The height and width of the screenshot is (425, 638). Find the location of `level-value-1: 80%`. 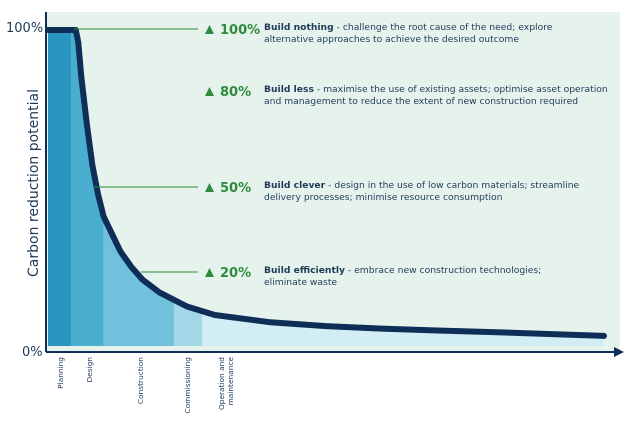

level-value-1: 80% is located at coordinates (235, 92).